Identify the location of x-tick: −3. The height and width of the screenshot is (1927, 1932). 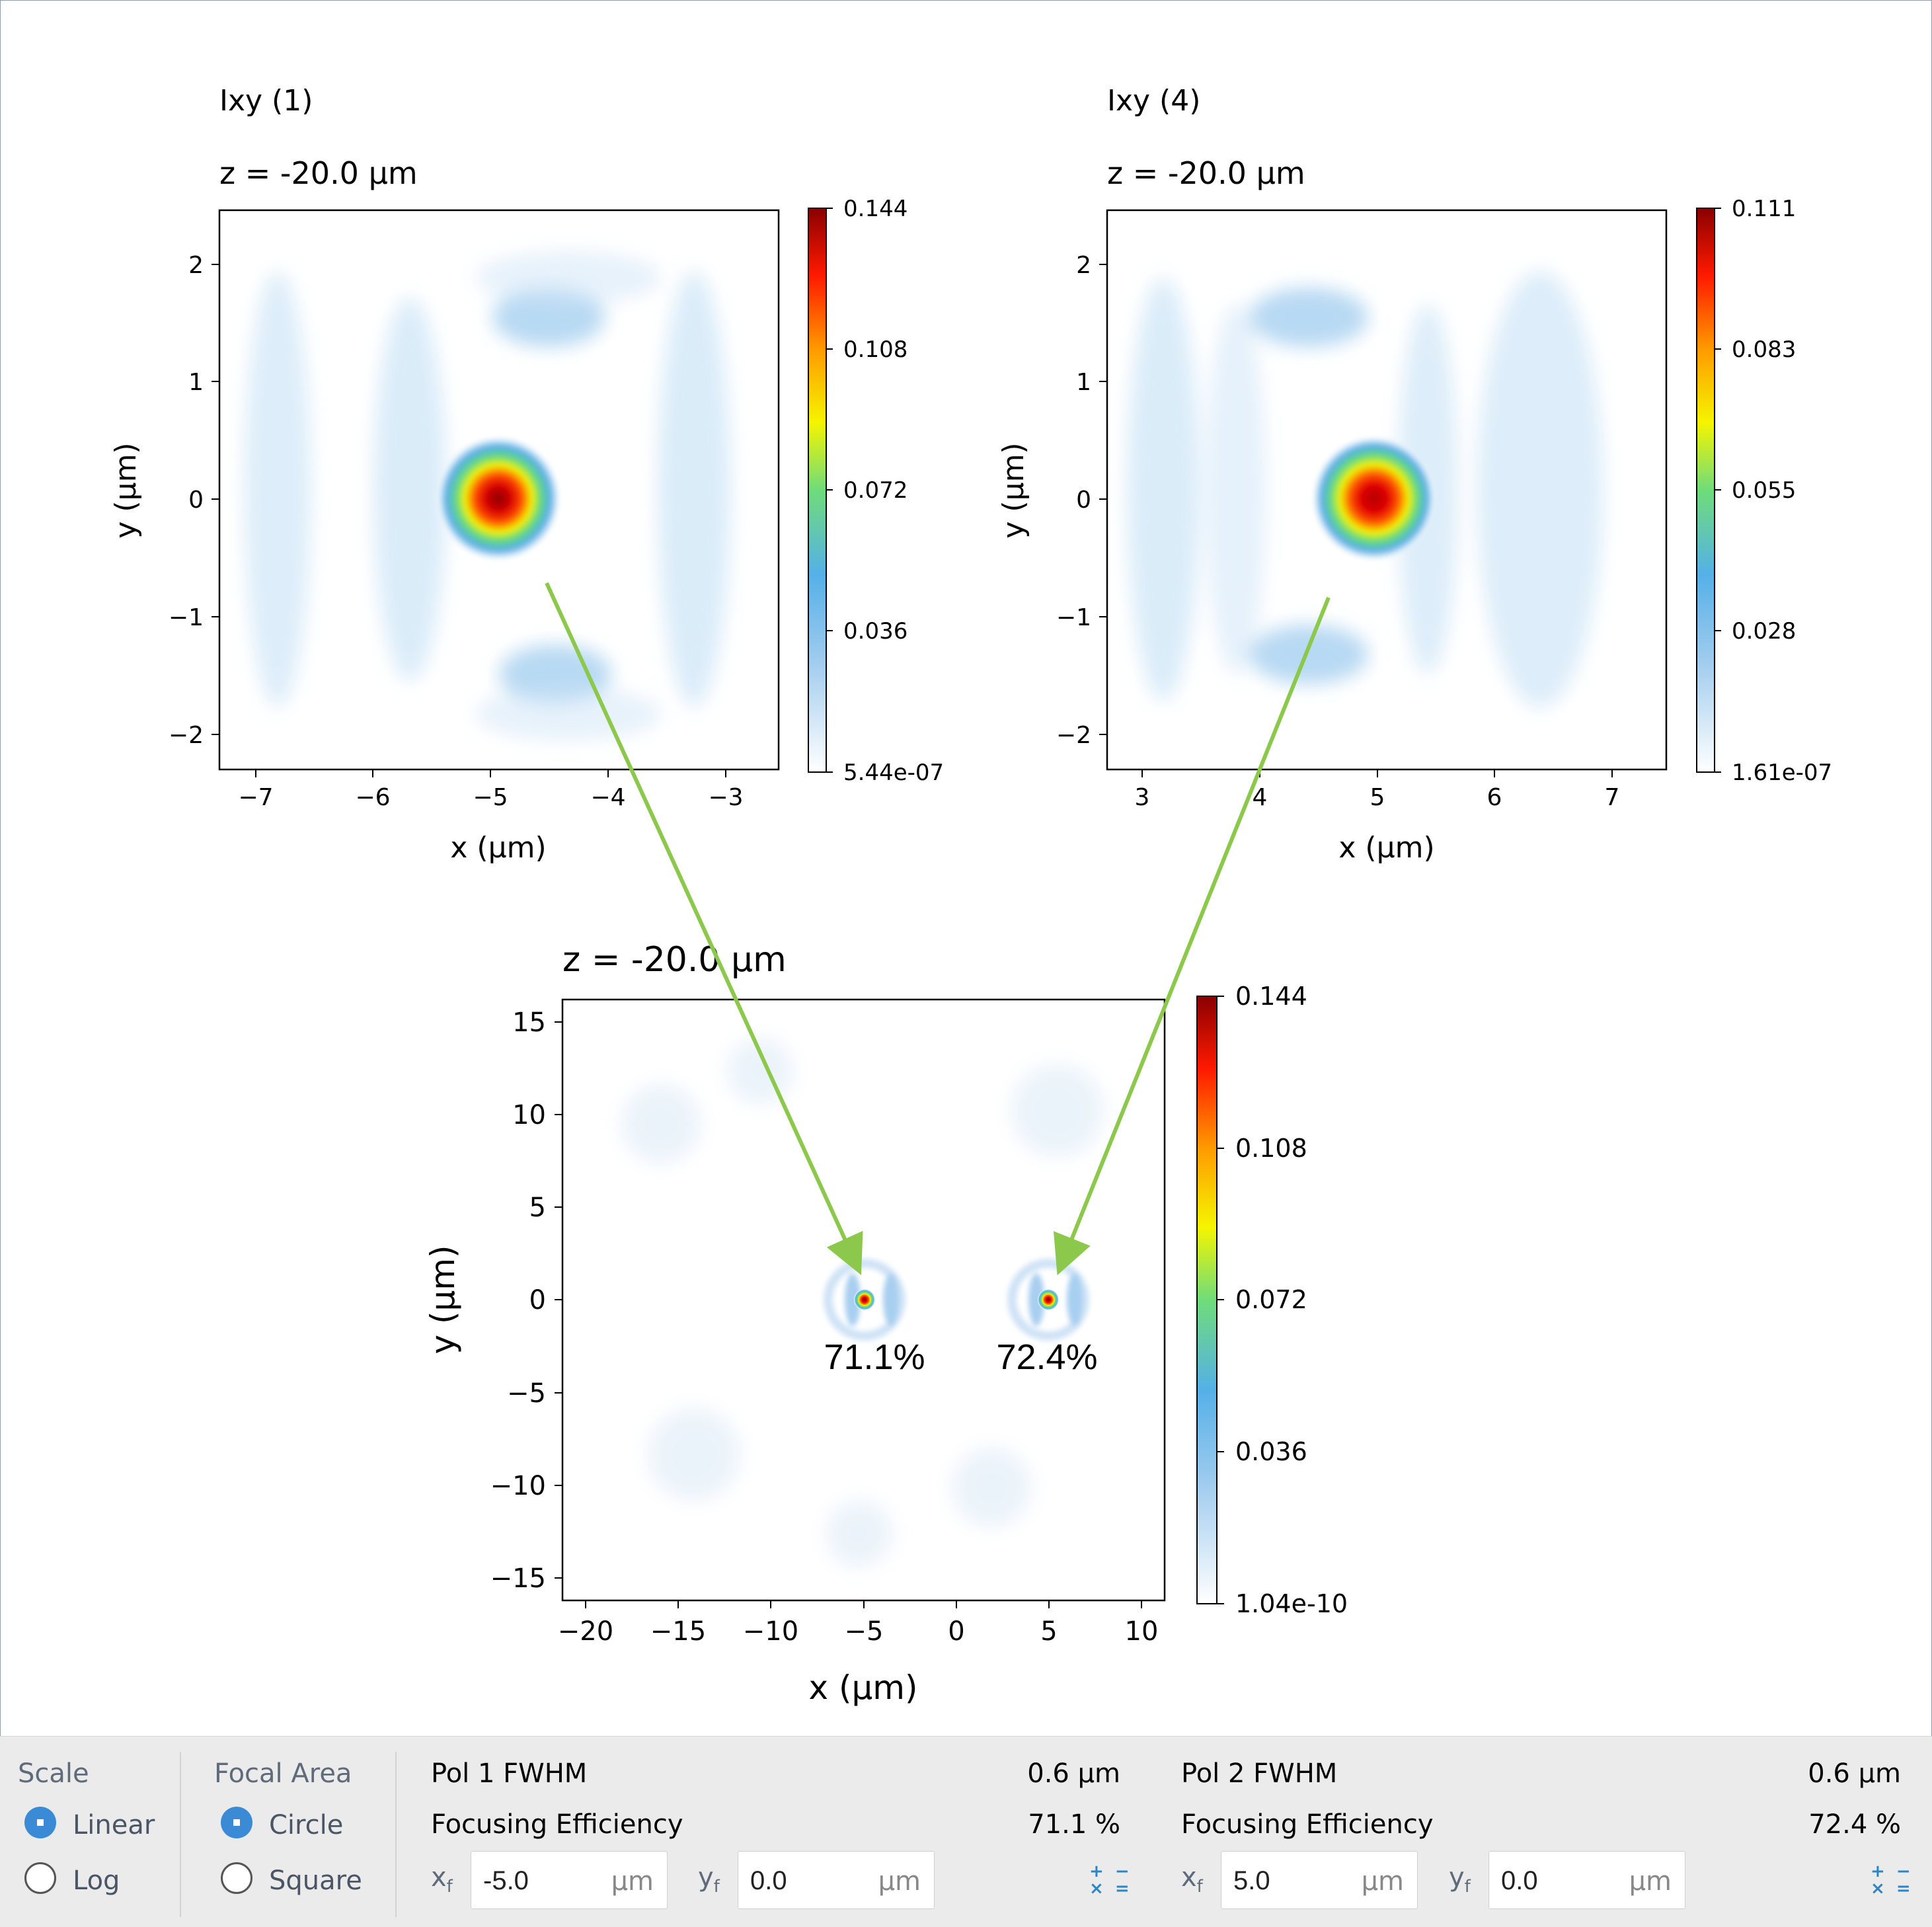
(725, 797).